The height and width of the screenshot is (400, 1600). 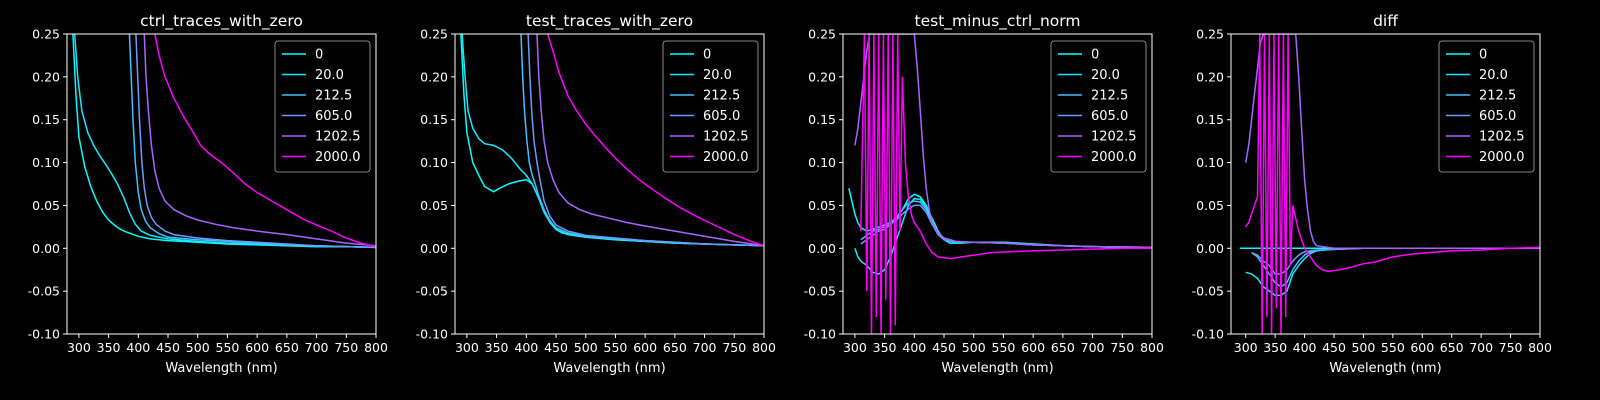 What do you see at coordinates (609, 21) in the screenshot?
I see `chart-title: test_traces_with_zero` at bounding box center [609, 21].